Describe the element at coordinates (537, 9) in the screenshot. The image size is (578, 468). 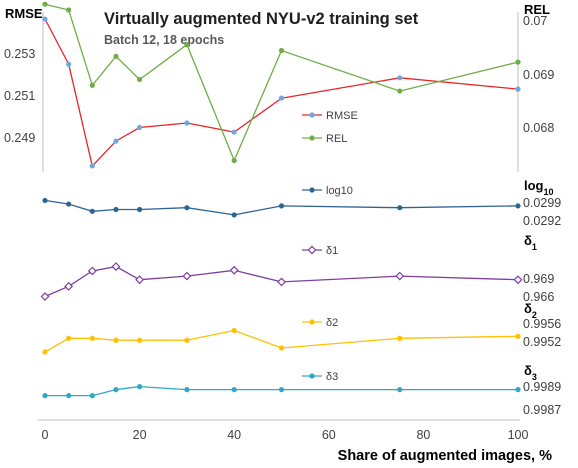
I see `right-axis-label-top: REL` at that location.